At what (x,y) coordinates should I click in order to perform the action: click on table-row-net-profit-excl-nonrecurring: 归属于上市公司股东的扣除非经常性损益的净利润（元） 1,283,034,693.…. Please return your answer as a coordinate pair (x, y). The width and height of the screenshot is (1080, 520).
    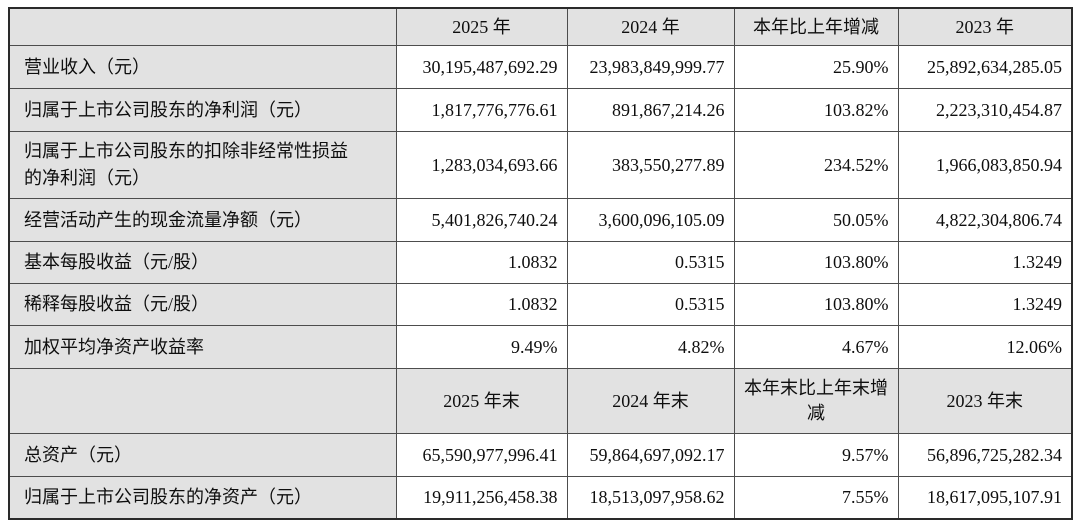
    Looking at the image, I should click on (540, 165).